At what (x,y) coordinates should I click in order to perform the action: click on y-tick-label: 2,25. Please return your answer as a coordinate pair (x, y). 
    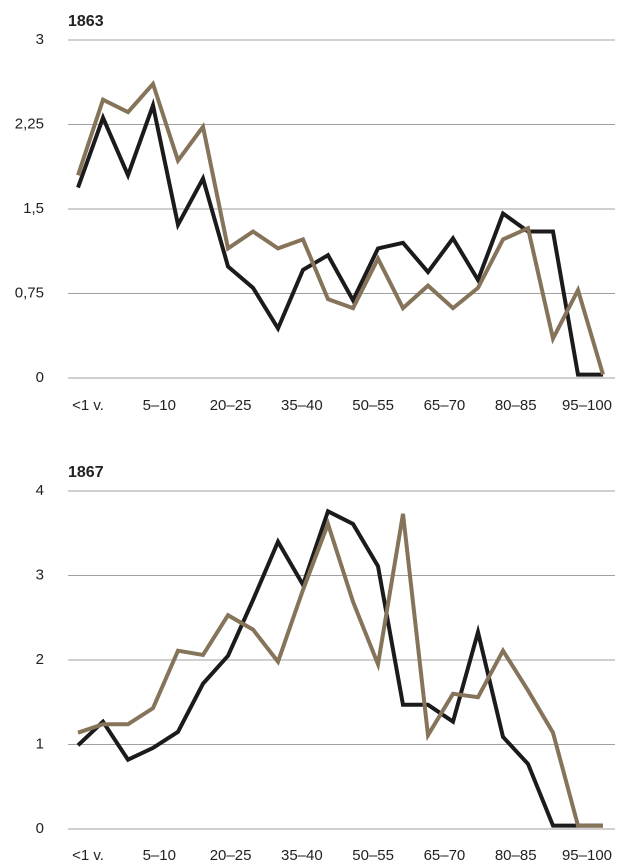
    Looking at the image, I should click on (29, 123).